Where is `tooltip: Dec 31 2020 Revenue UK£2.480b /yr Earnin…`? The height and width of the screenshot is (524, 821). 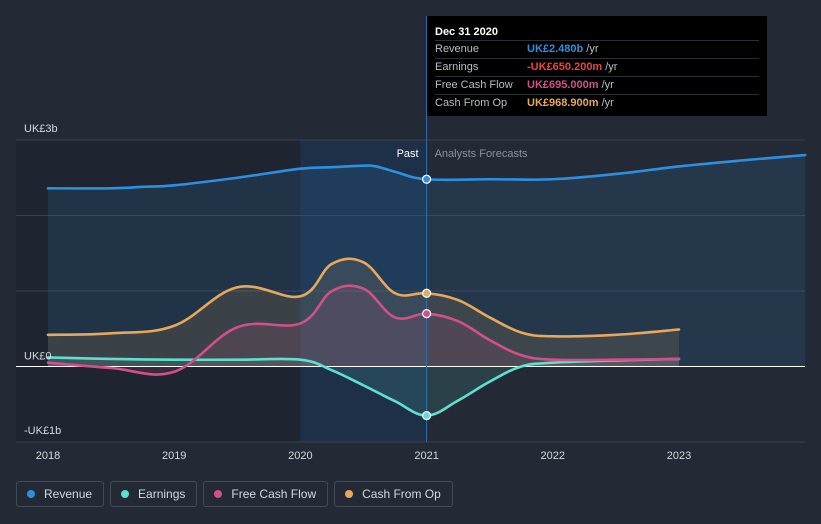 tooltip: Dec 31 2020 Revenue UK£2.480b /yr Earnin… is located at coordinates (597, 66).